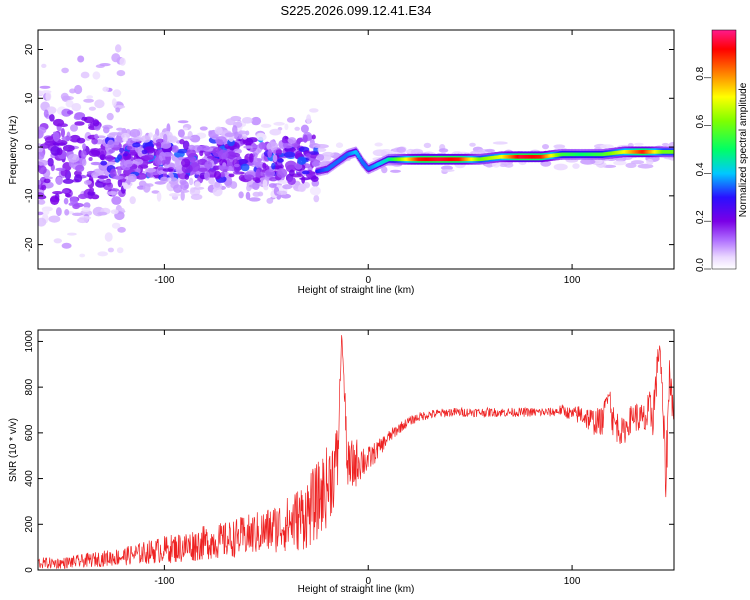  Describe the element at coordinates (700, 169) in the screenshot. I see `colorbar-tick-label: 0.4` at that location.